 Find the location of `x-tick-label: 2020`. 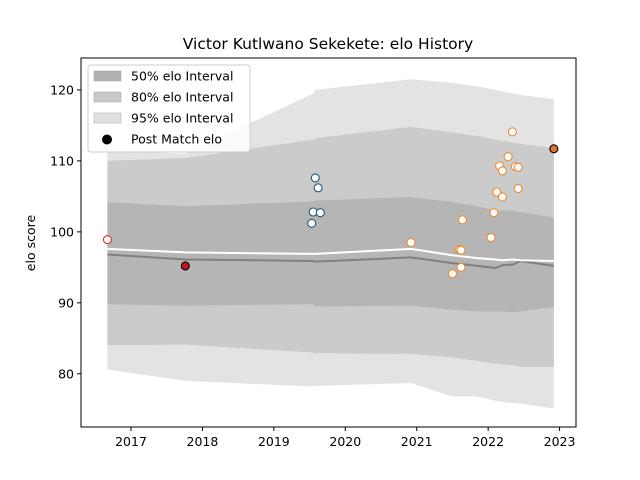

x-tick-label: 2020 is located at coordinates (345, 441).